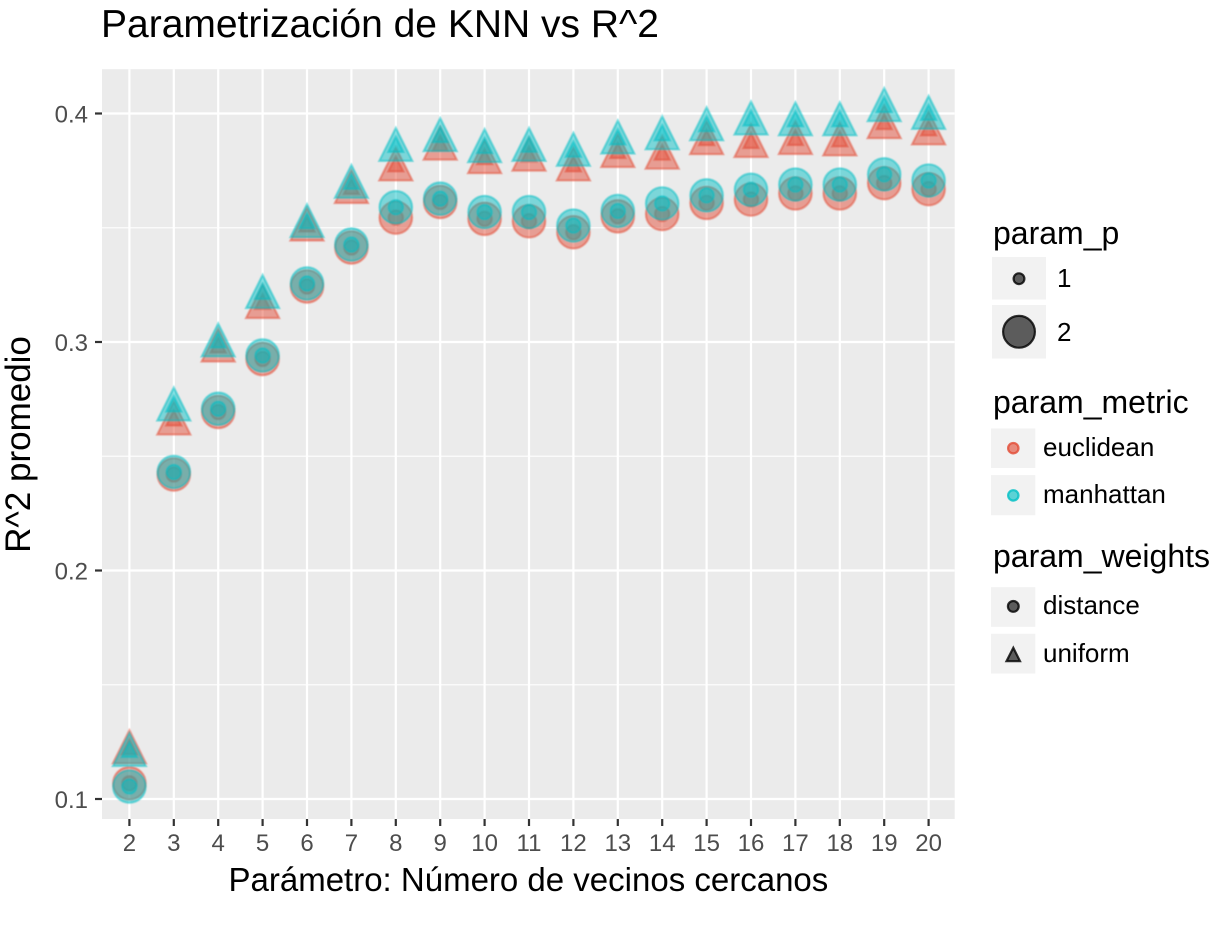 The width and height of the screenshot is (1228, 926). I want to click on svg-text: 18, so click(839, 843).